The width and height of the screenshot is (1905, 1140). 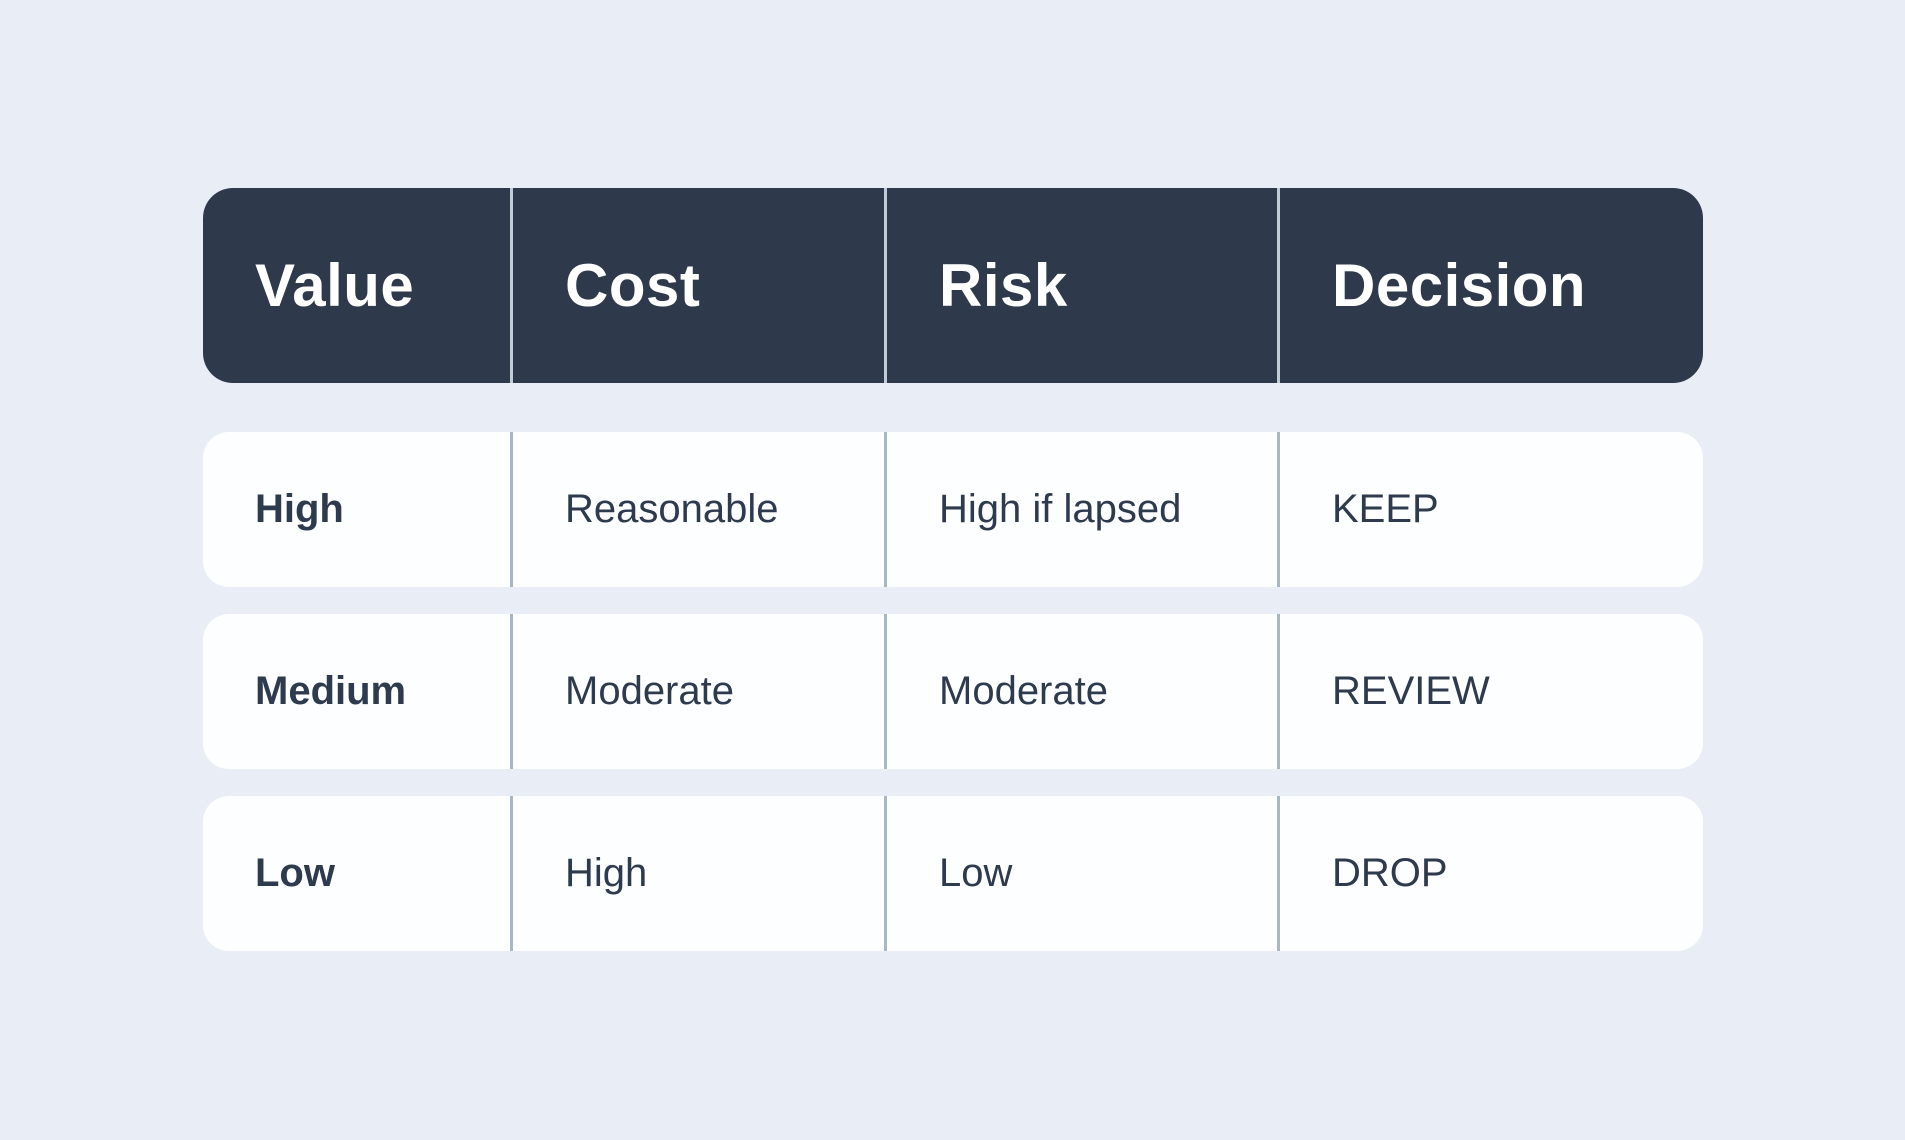 I want to click on header-cell-cost: Cost, so click(x=700, y=285).